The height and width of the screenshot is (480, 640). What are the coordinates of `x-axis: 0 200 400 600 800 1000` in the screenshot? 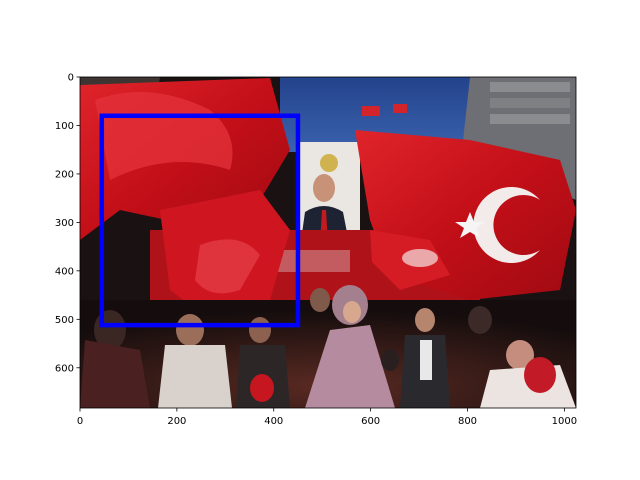 It's located at (327, 417).